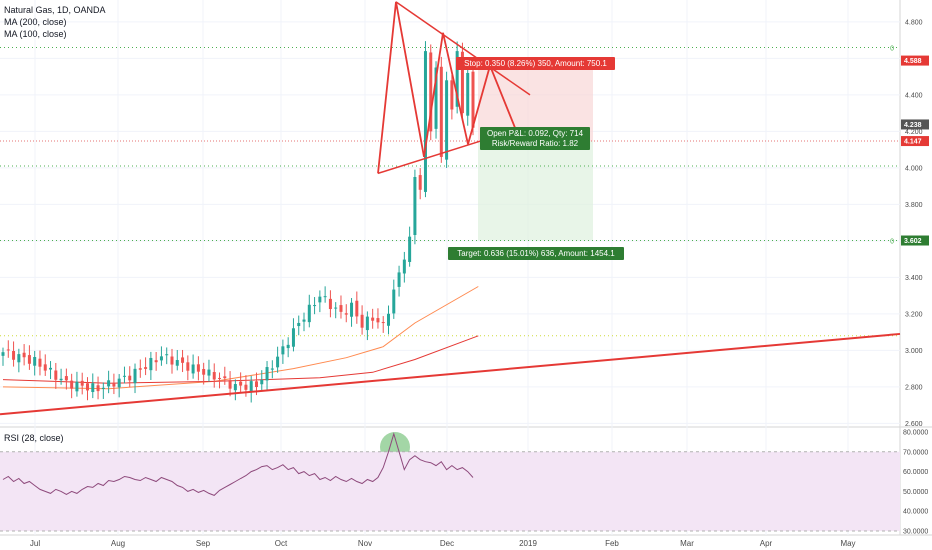 The image size is (932, 550). What do you see at coordinates (892, 242) in the screenshot?
I see `fib-label-bottom: 0` at bounding box center [892, 242].